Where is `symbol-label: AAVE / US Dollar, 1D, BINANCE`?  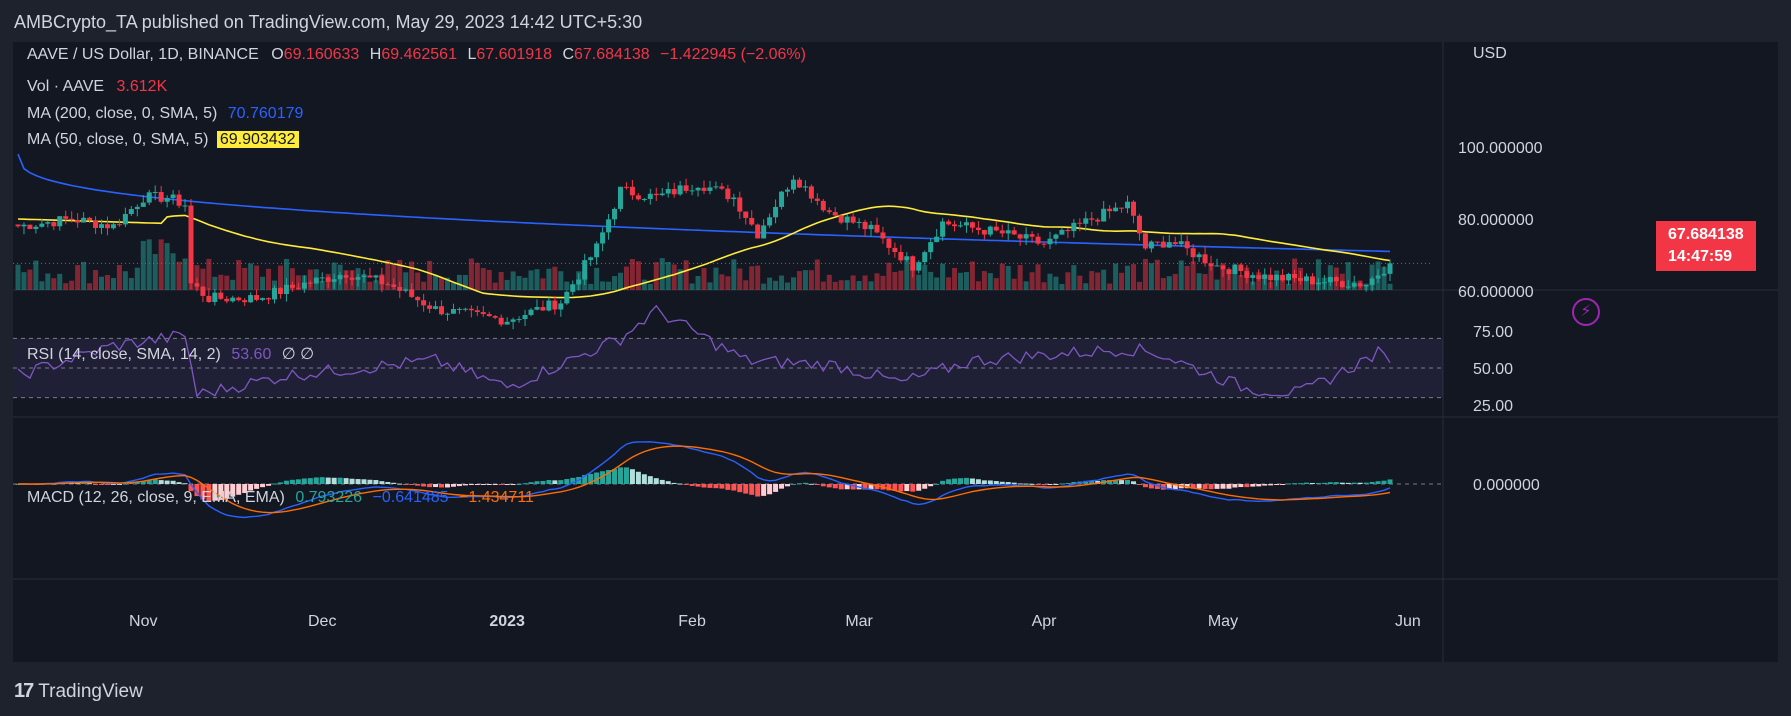 symbol-label: AAVE / US Dollar, 1D, BINANCE is located at coordinates (143, 54).